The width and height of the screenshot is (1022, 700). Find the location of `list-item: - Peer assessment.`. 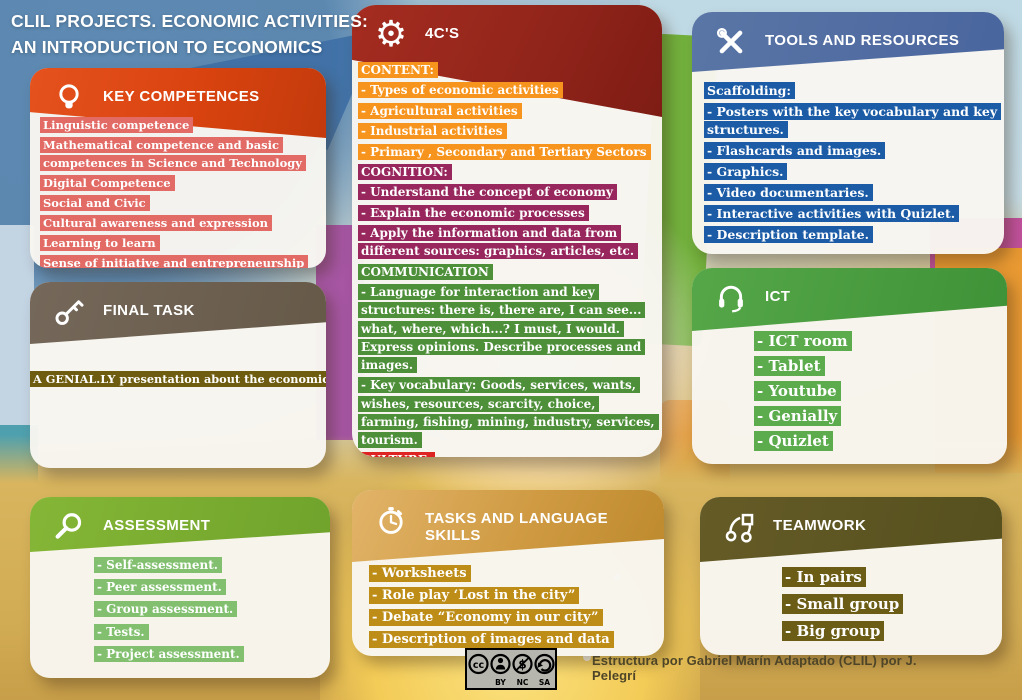

list-item: - Peer assessment. is located at coordinates (160, 587).